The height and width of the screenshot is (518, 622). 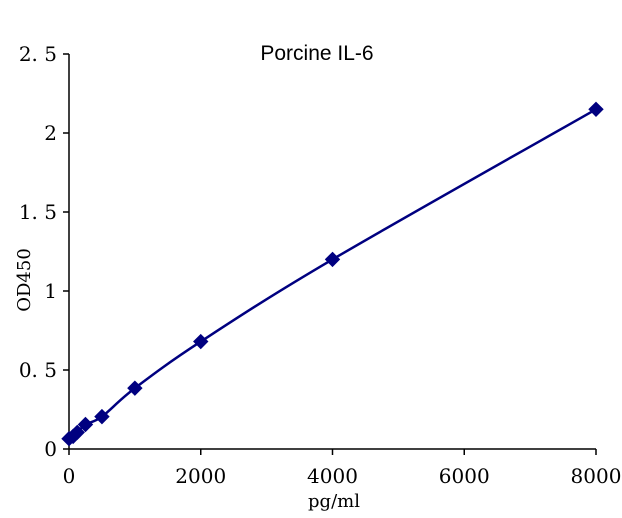 What do you see at coordinates (50, 449) in the screenshot?
I see `y-tick-label: 0` at bounding box center [50, 449].